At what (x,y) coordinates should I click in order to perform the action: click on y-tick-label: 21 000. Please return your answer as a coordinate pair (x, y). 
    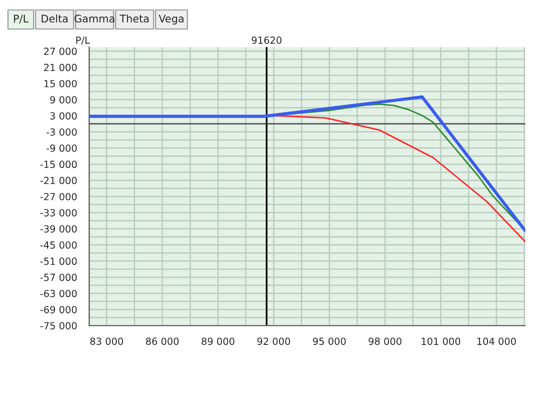
    Looking at the image, I should click on (60, 68).